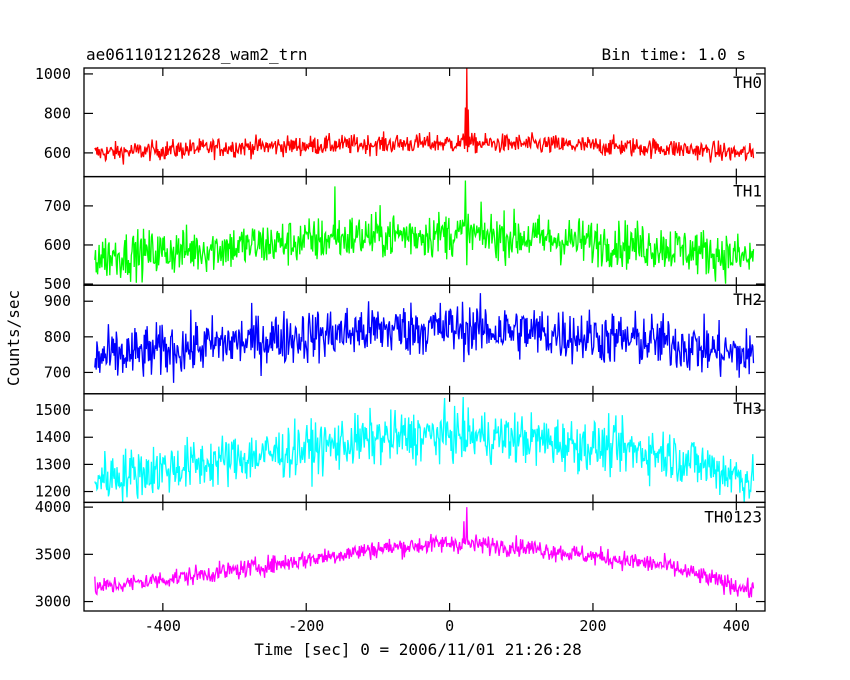 This screenshot has width=850, height=680. What do you see at coordinates (418, 649) in the screenshot?
I see `x-axis-label: Time [sec] 0 = 2006/11/01 21:26:28` at bounding box center [418, 649].